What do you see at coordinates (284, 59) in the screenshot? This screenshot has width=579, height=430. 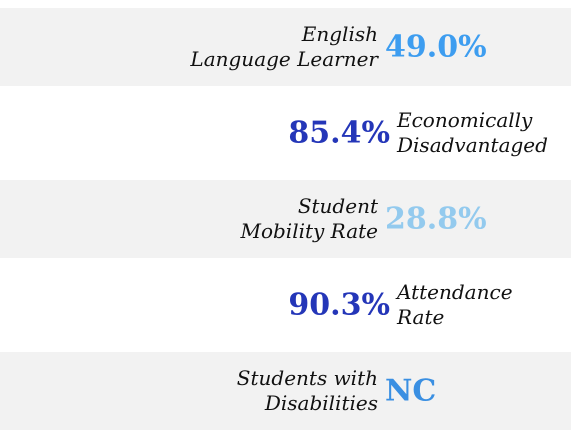 I see `label-line: Language Learner` at bounding box center [284, 59].